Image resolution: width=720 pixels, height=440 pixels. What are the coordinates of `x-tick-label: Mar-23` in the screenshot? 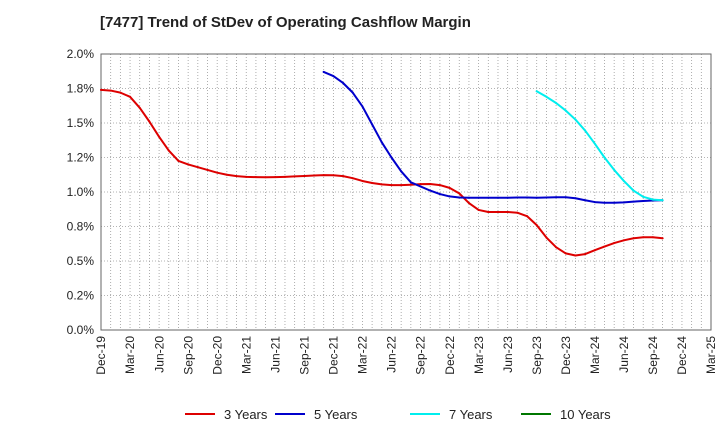 It's located at (479, 355).